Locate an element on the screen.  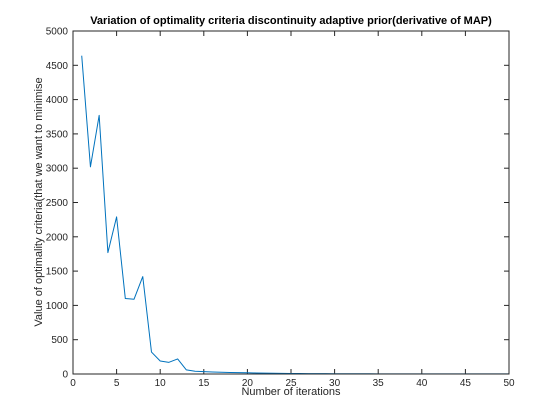
y-tick-label: 500 is located at coordinates (59, 340).